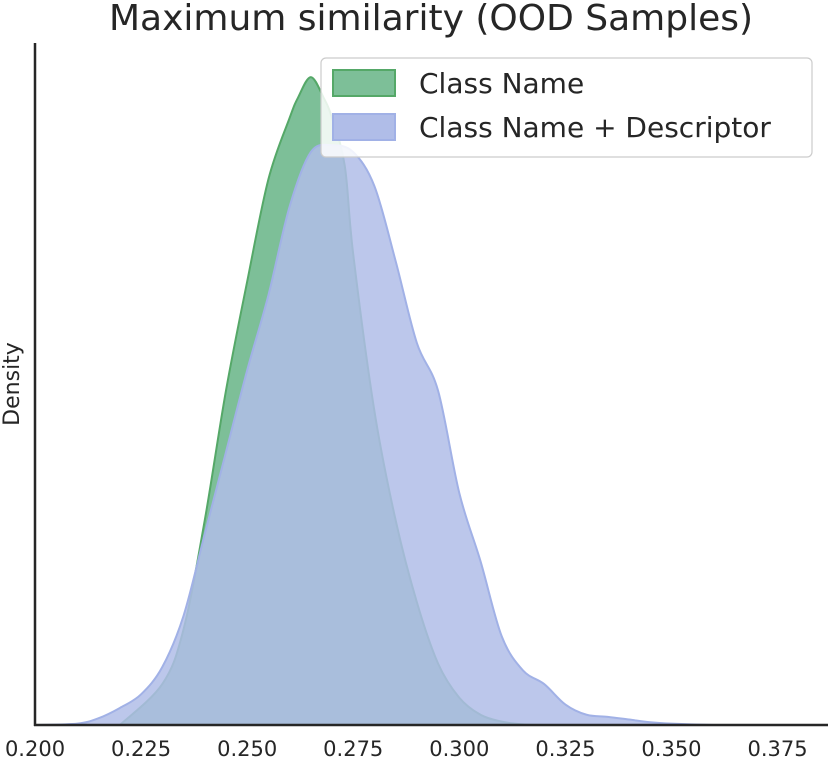  What do you see at coordinates (595, 127) in the screenshot?
I see `legend-label-class-name-descriptor: Class Name + Descriptor` at bounding box center [595, 127].